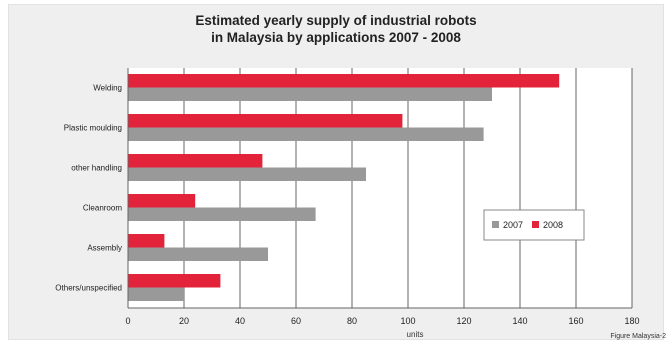 The height and width of the screenshot is (347, 672). Describe the element at coordinates (382, 321) in the screenshot. I see `x-tick-labels: 0 20 40 60 80 100 120 140 160 180` at that location.